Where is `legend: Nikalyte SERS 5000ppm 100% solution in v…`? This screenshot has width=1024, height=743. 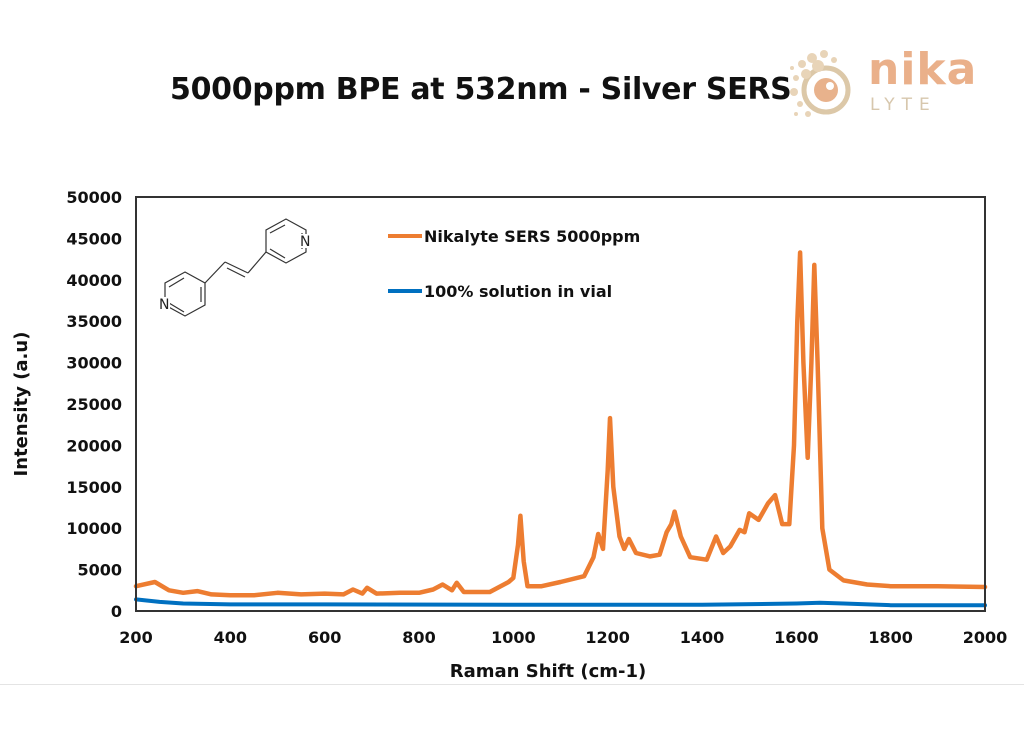 legend: Nikalyte SERS 5000ppm 100% solution in v… is located at coordinates (514, 264).